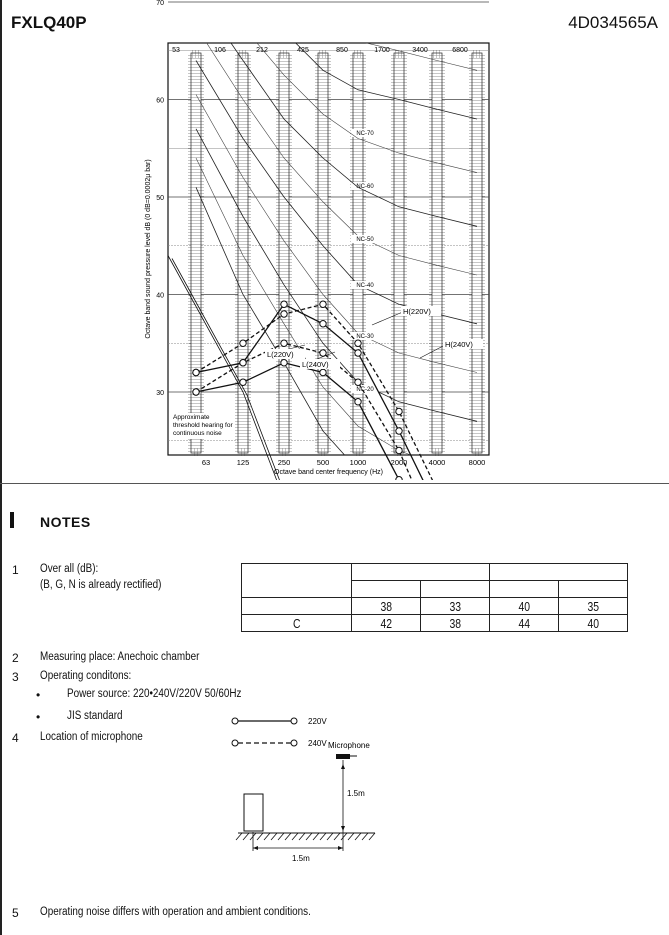 This screenshot has height=935, width=669. What do you see at coordinates (420, 50) in the screenshot?
I see `top-tick-label: 3400` at bounding box center [420, 50].